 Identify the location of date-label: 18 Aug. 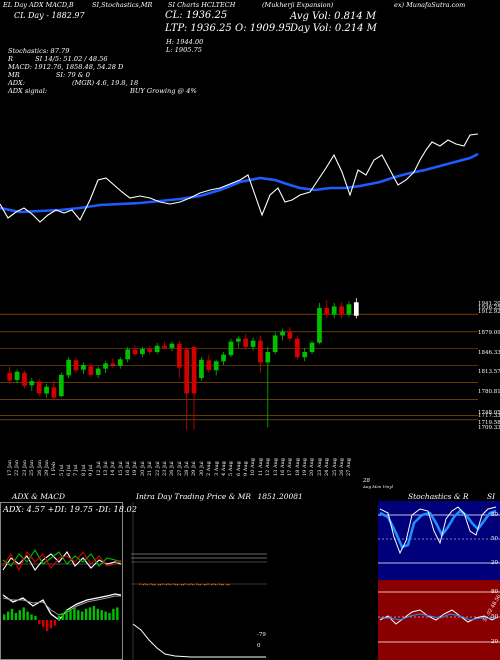
(297, 467).